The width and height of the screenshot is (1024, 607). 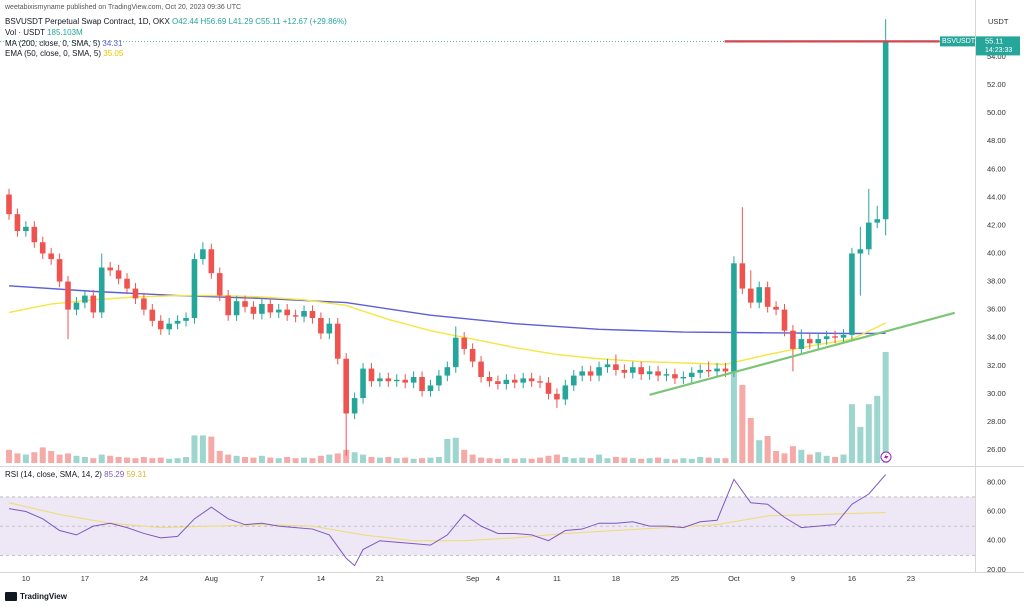 I want to click on price-tag: 55.11, so click(x=994, y=40).